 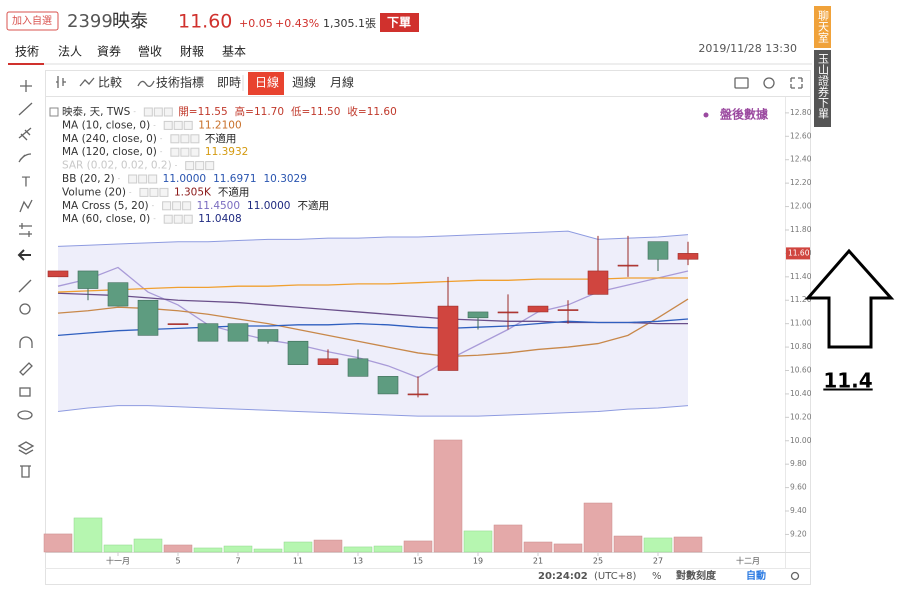 What do you see at coordinates (26, 448) in the screenshot?
I see `layers-tool` at bounding box center [26, 448].